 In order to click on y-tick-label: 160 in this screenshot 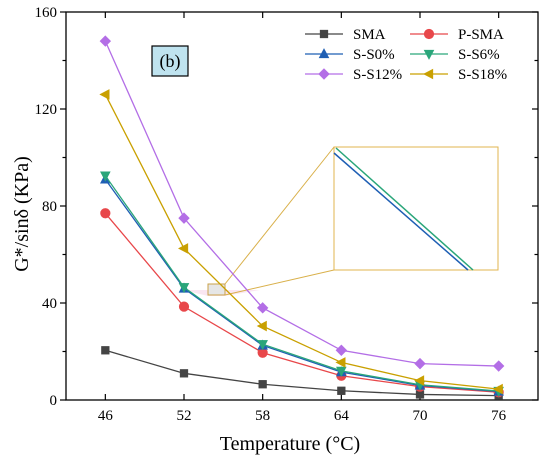, I will do `click(46, 13)`.